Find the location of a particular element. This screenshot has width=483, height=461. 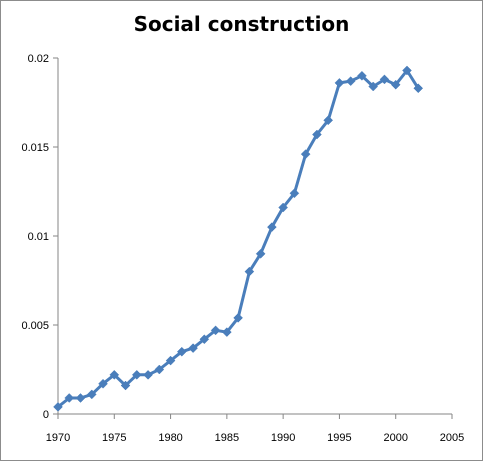

x-tick-label: 1970 is located at coordinates (58, 438).